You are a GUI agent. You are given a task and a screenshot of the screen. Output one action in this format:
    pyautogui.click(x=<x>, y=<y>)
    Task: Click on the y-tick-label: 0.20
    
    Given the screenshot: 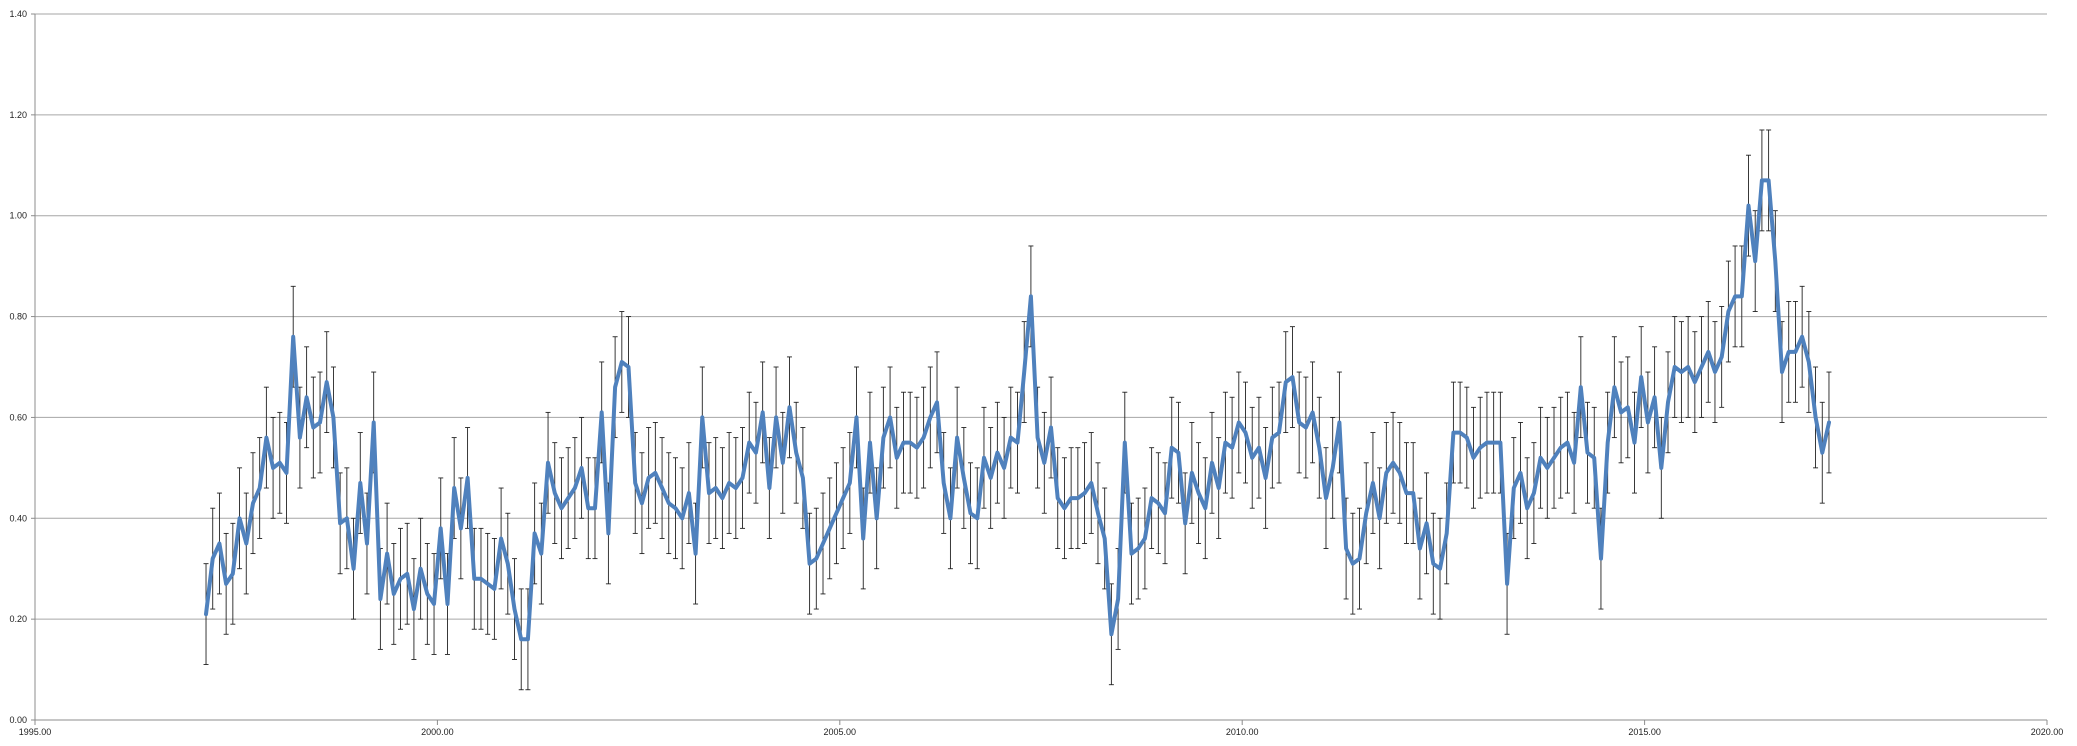 What is the action you would take?
    pyautogui.click(x=18, y=619)
    